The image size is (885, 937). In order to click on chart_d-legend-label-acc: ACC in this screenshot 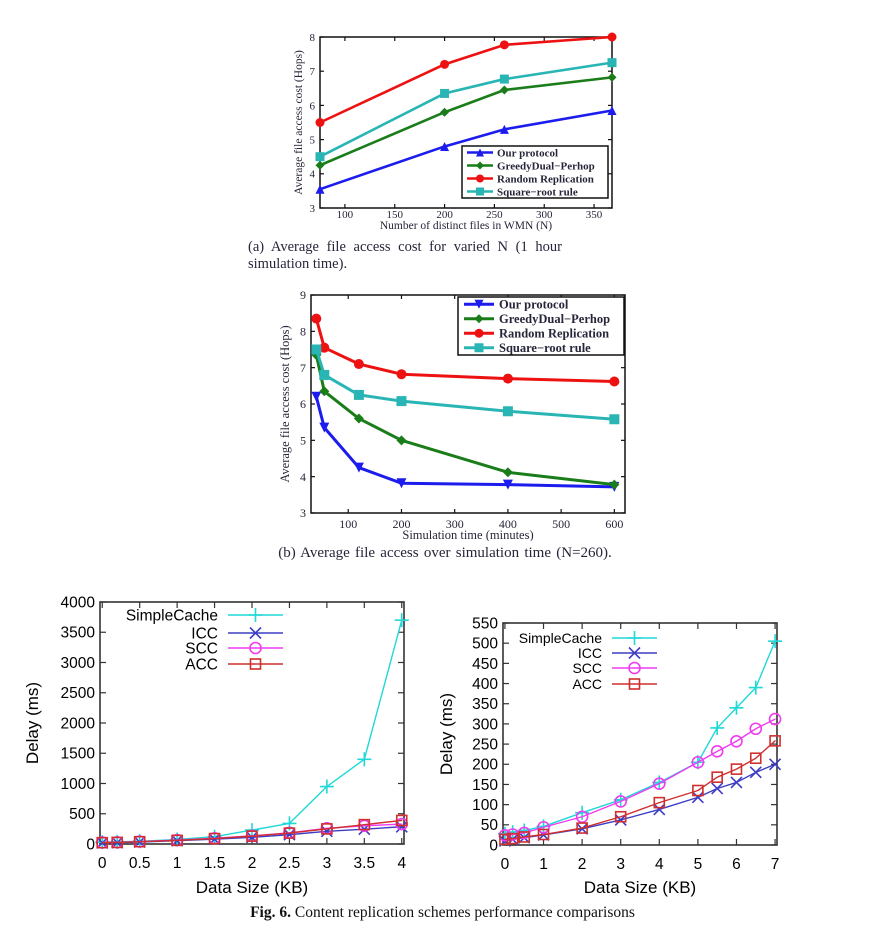, I will do `click(587, 684)`.